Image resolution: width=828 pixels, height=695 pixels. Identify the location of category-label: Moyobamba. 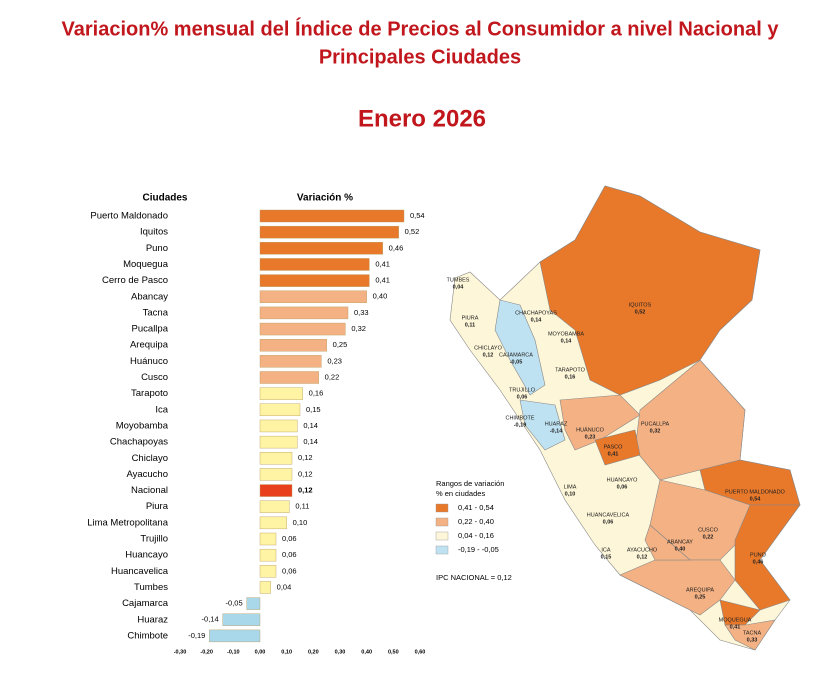
(142, 425).